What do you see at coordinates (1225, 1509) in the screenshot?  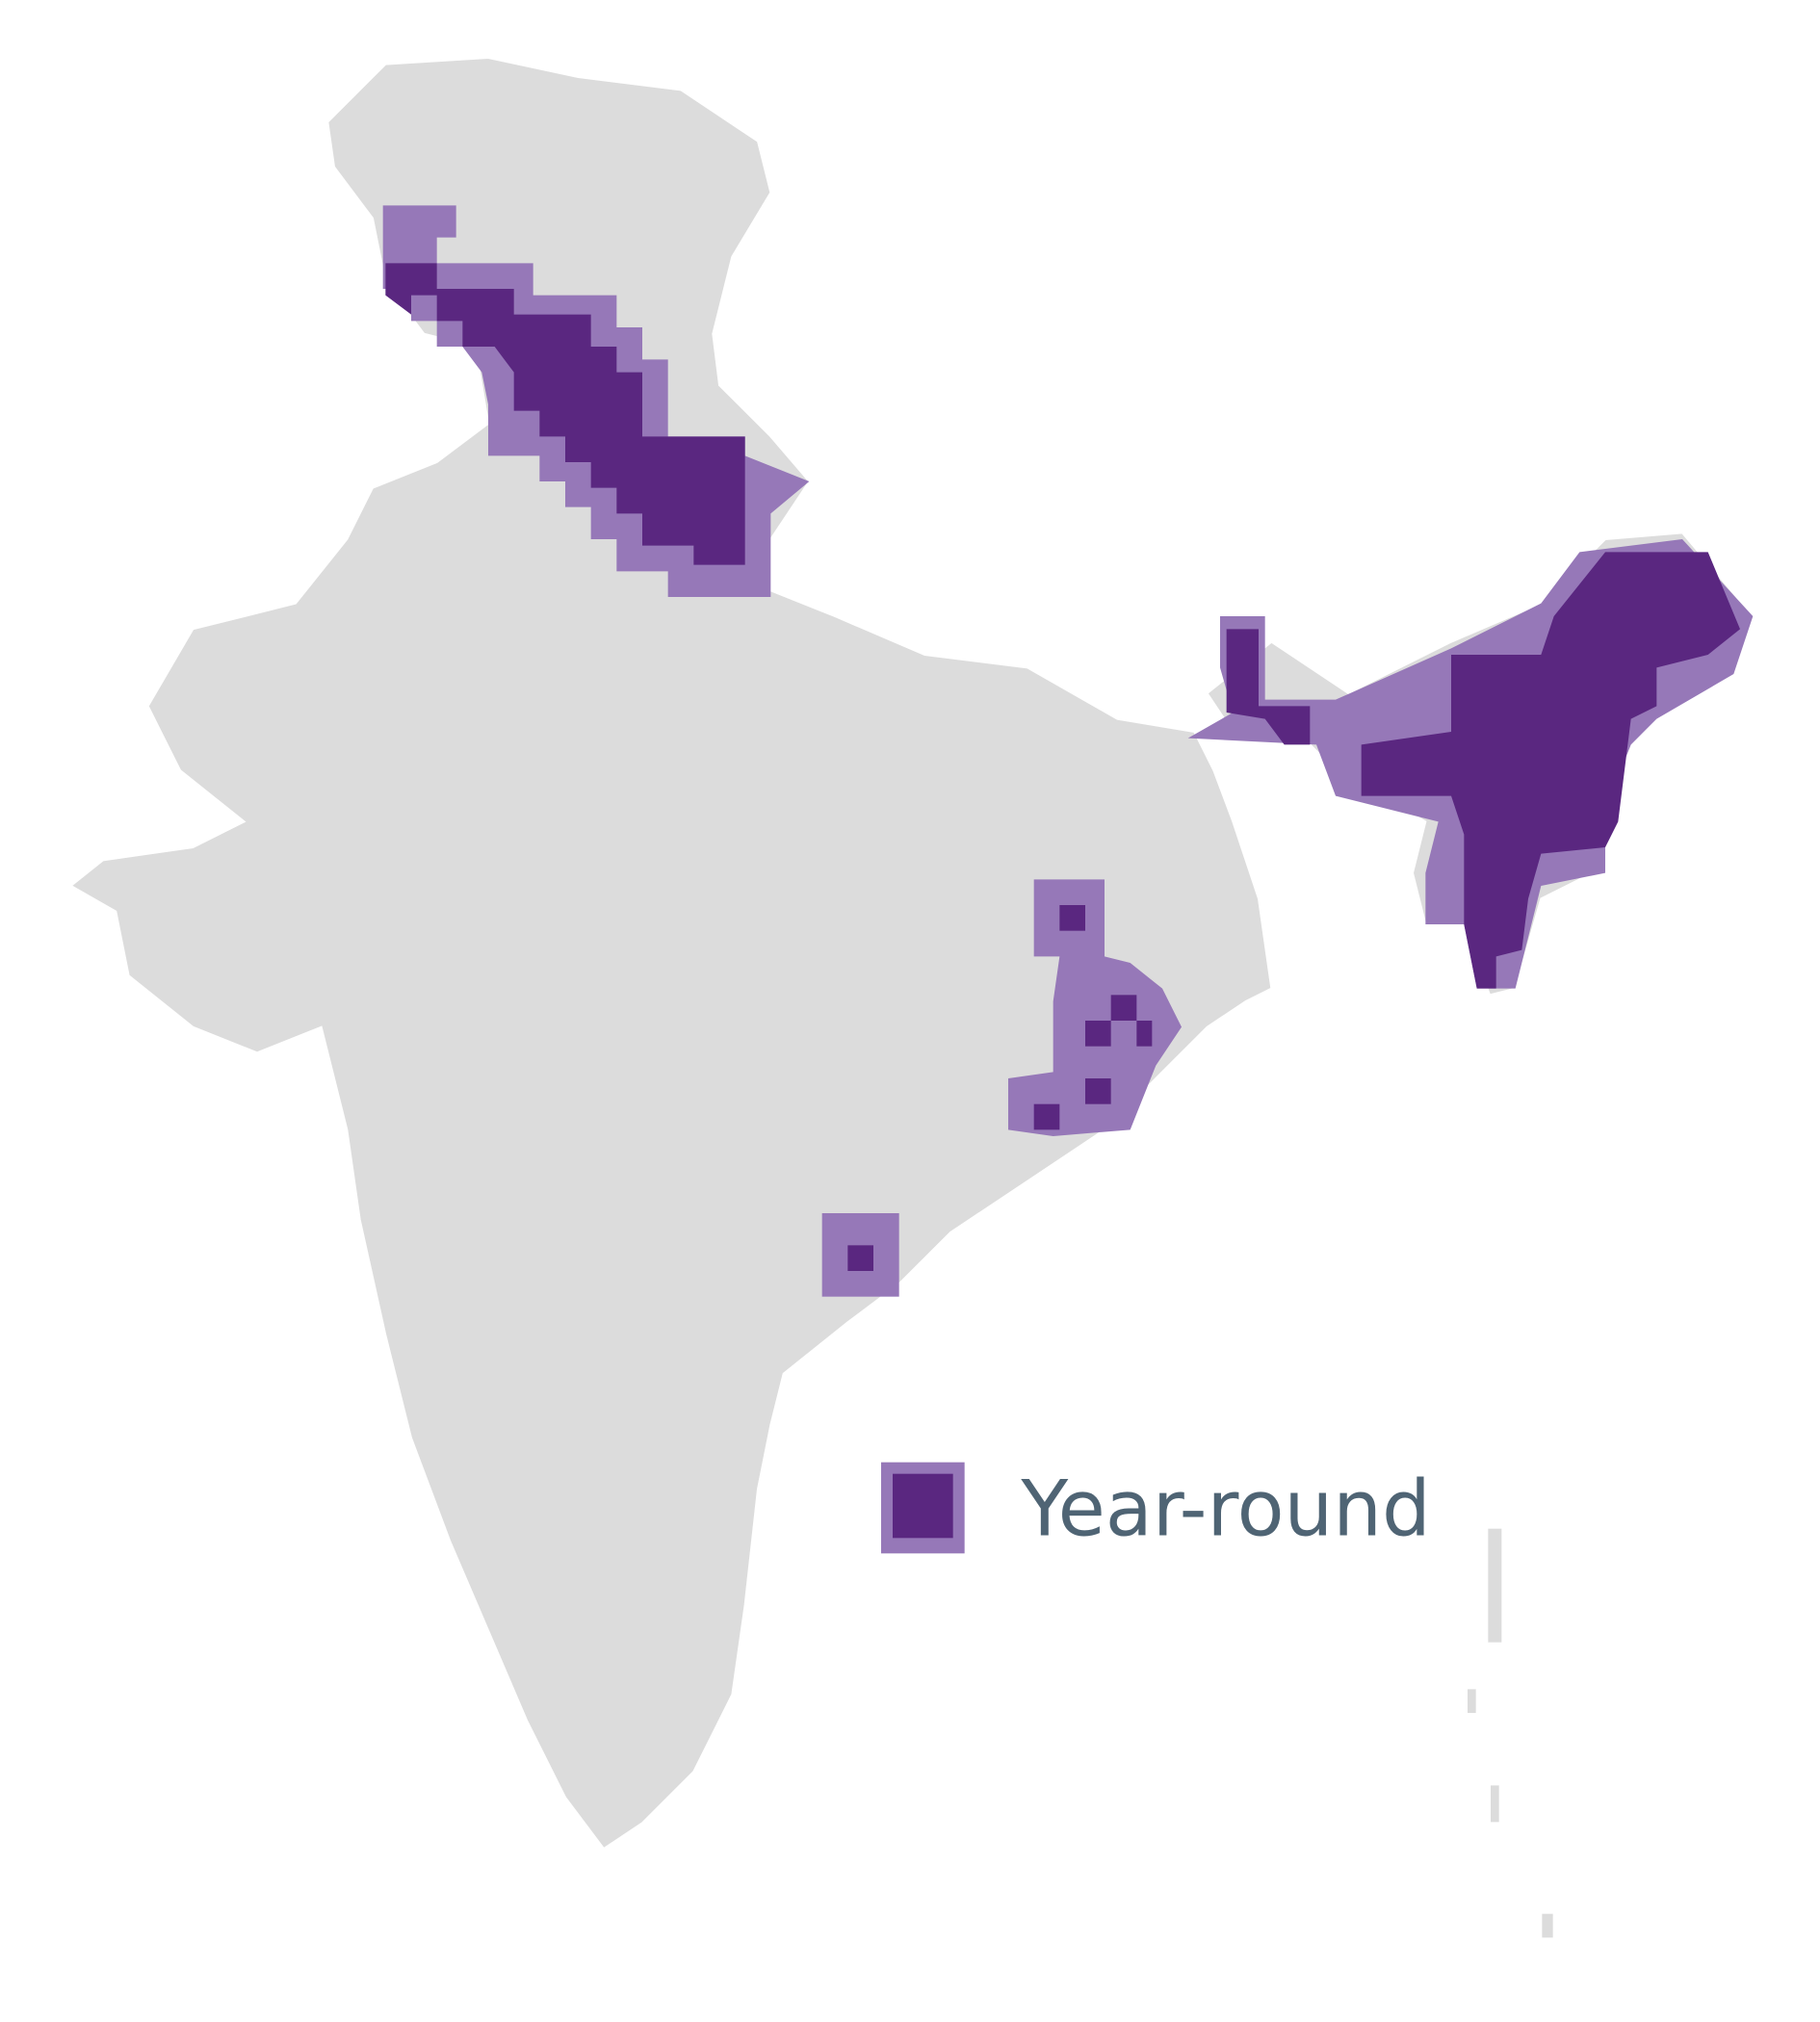 I see `legend-label: Year-round` at bounding box center [1225, 1509].